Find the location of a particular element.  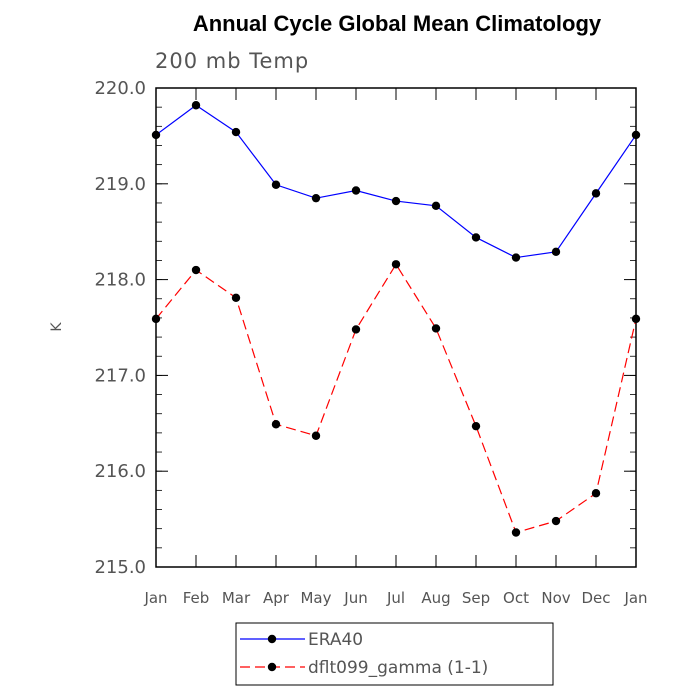

x-tick-label: Oct is located at coordinates (516, 598).